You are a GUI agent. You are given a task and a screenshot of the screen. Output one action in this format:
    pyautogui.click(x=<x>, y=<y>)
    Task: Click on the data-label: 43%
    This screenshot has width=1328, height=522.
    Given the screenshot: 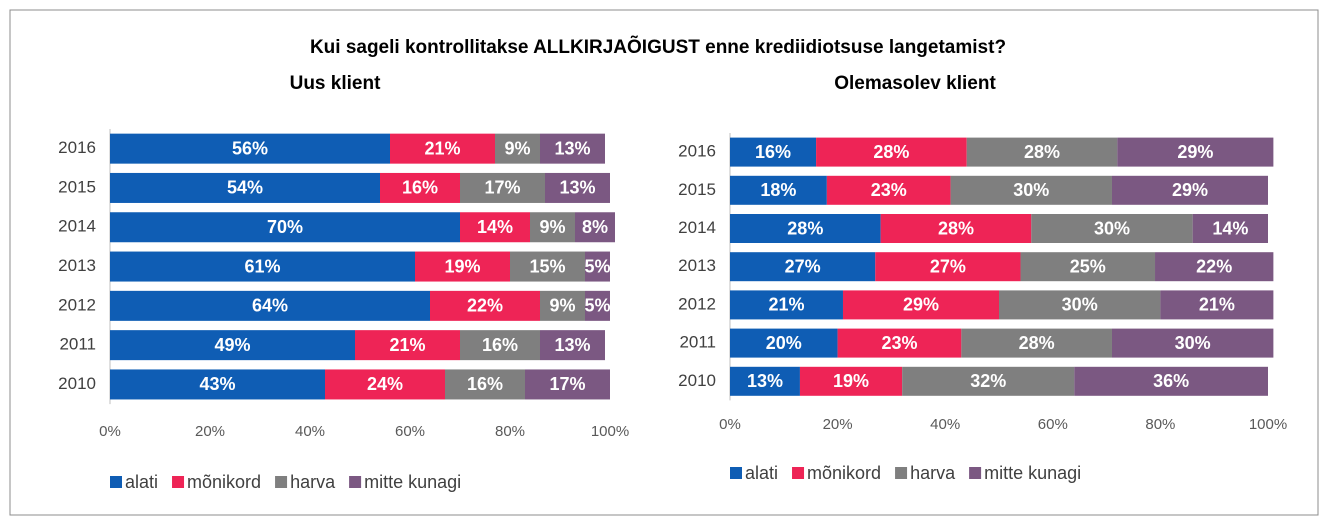 What is the action you would take?
    pyautogui.click(x=217, y=384)
    